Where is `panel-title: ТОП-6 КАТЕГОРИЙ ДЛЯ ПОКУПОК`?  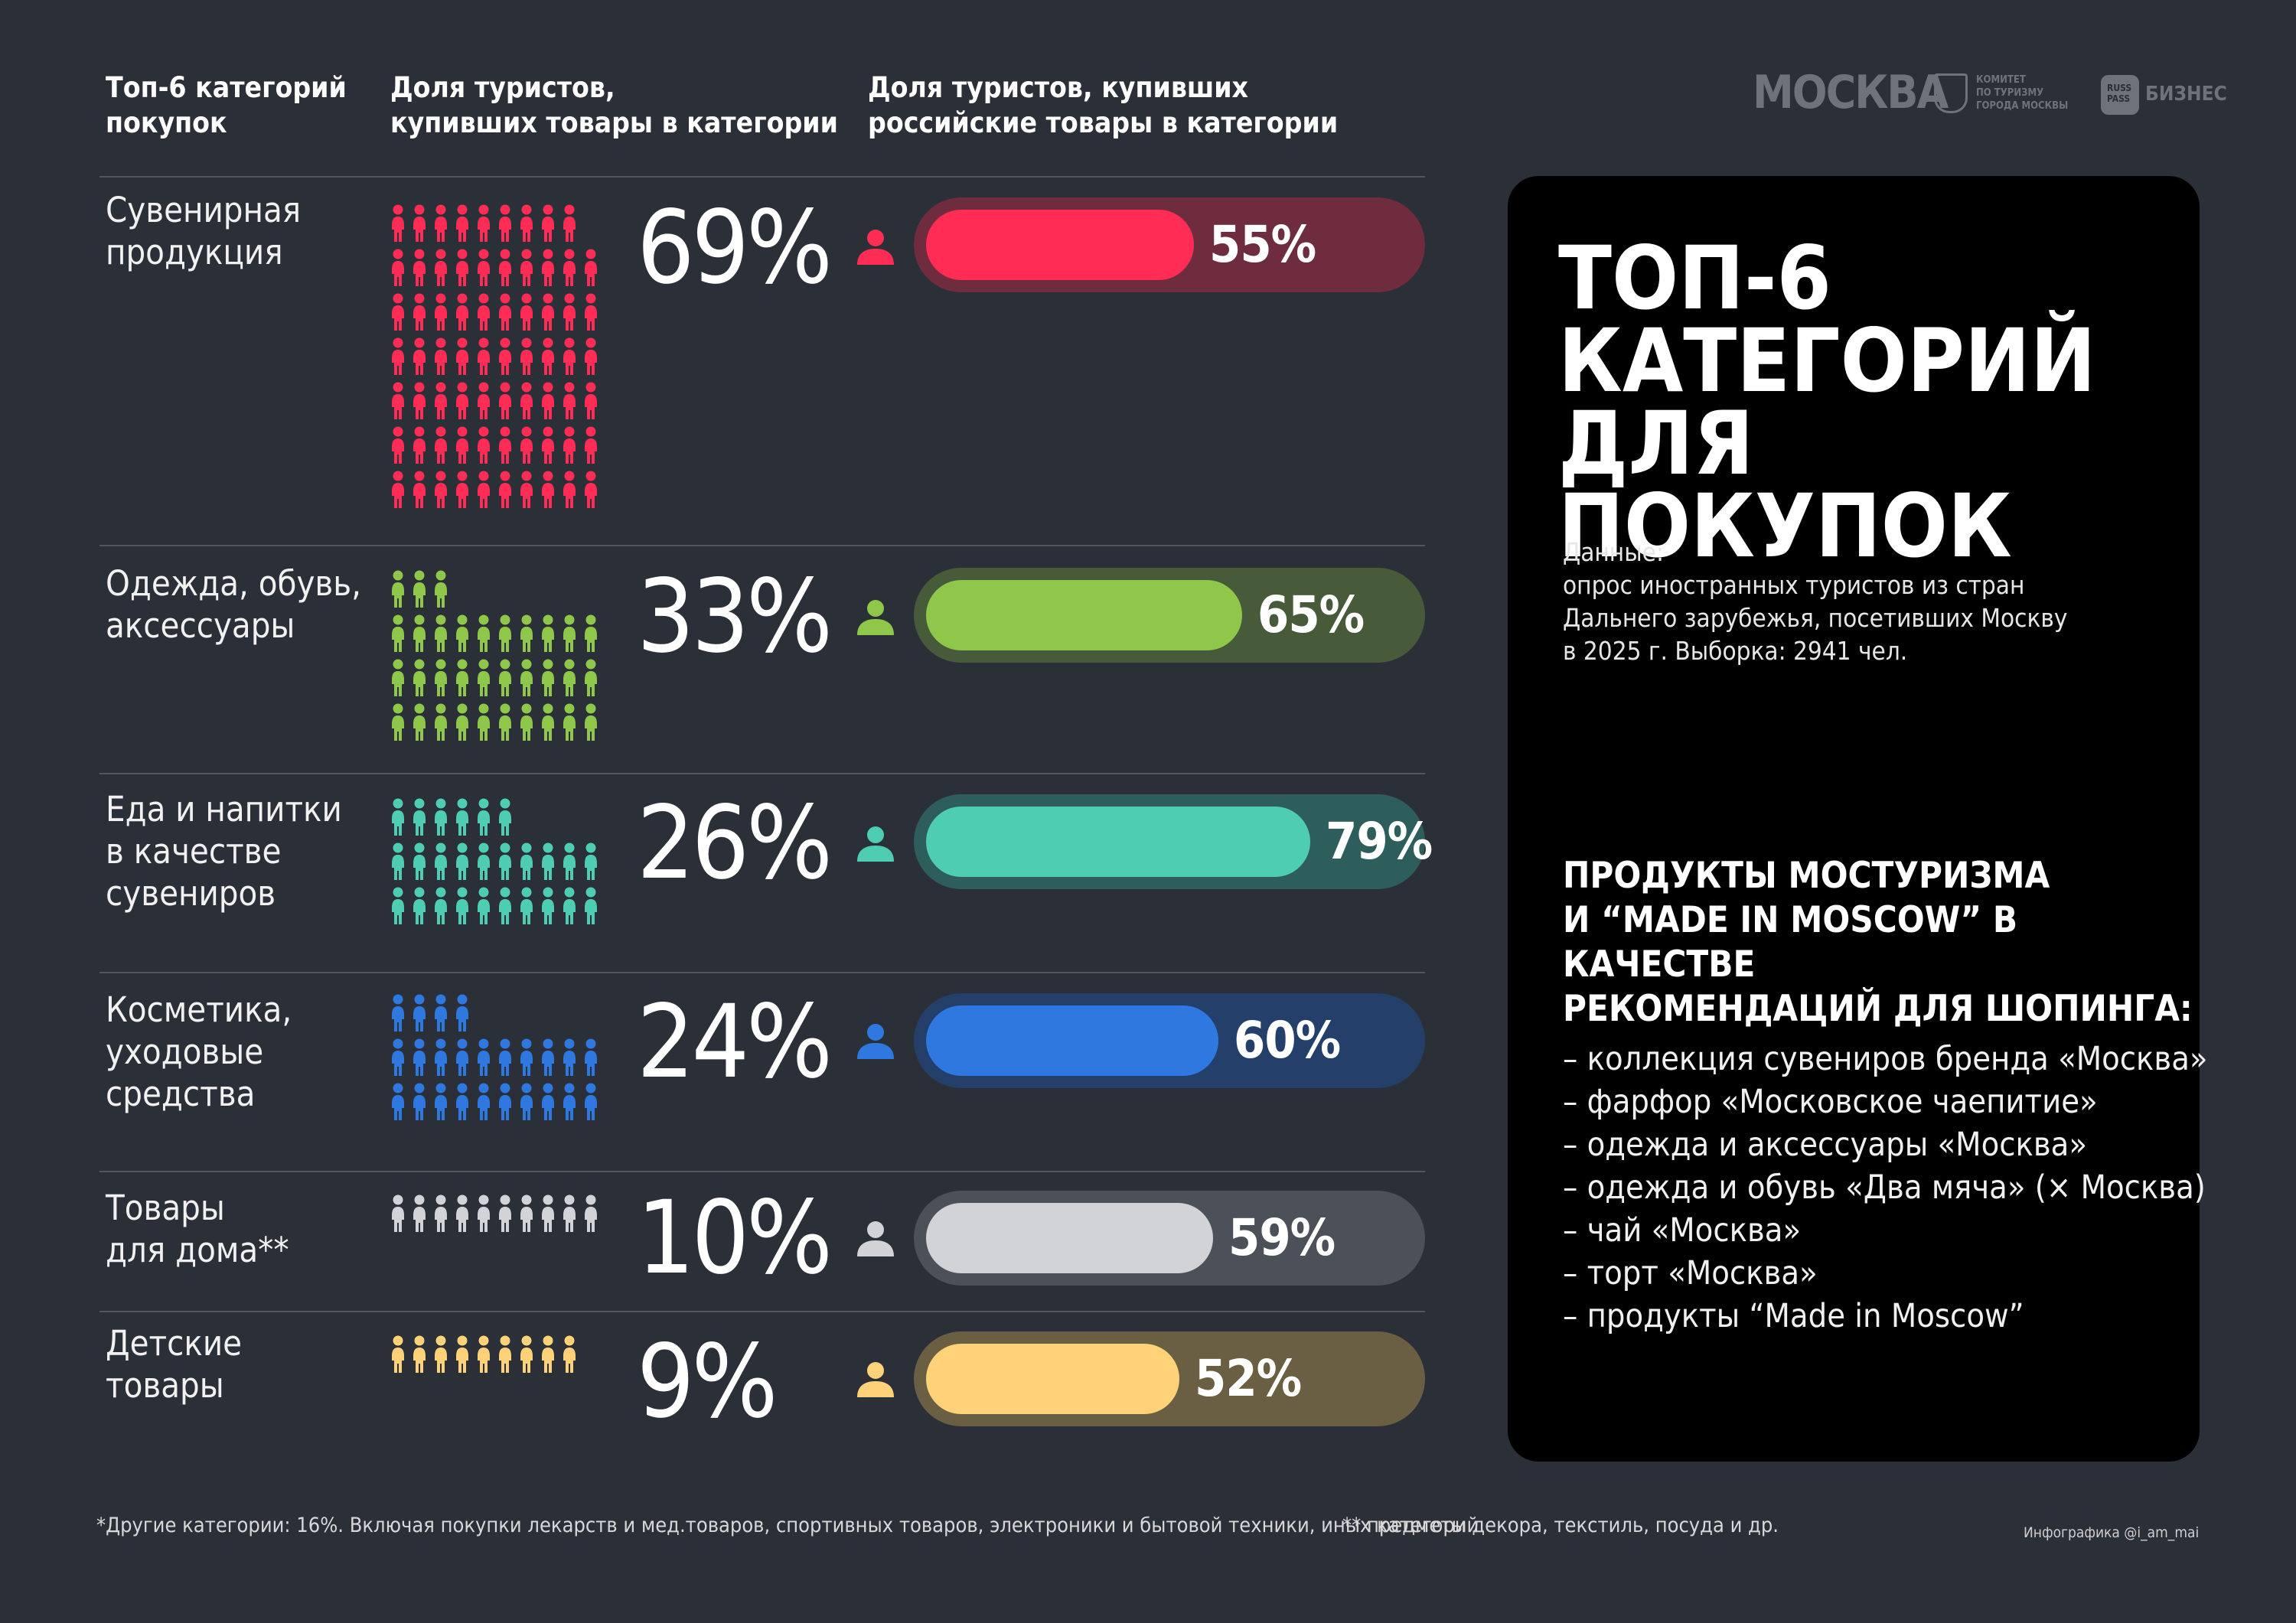 panel-title: ТОП-6 КАТЕГОРИЙ ДЛЯ ПОКУПОК is located at coordinates (1827, 402).